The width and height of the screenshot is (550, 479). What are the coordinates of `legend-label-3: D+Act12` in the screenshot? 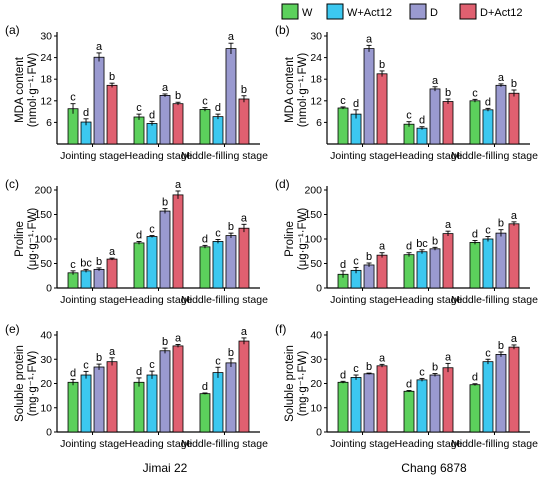 It's located at (501, 13).